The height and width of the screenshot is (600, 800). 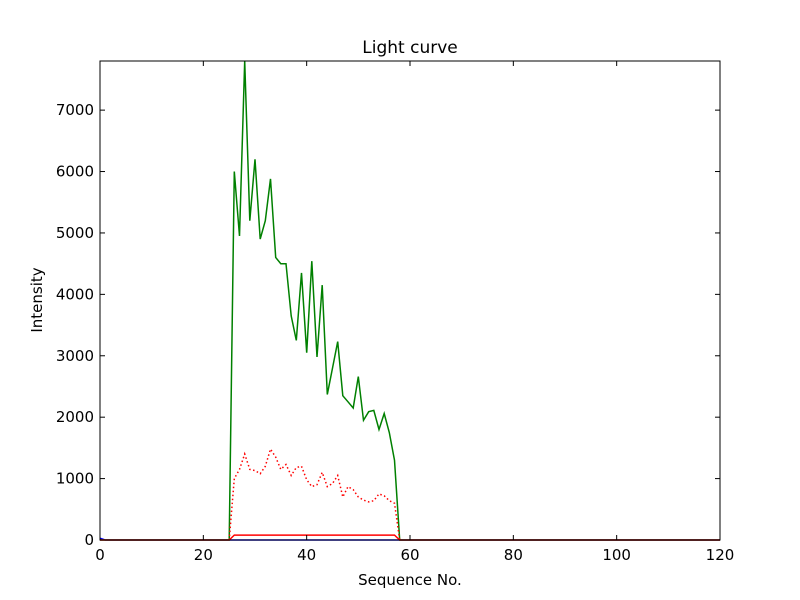 What do you see at coordinates (75, 110) in the screenshot?
I see `y-tick-label: 7000` at bounding box center [75, 110].